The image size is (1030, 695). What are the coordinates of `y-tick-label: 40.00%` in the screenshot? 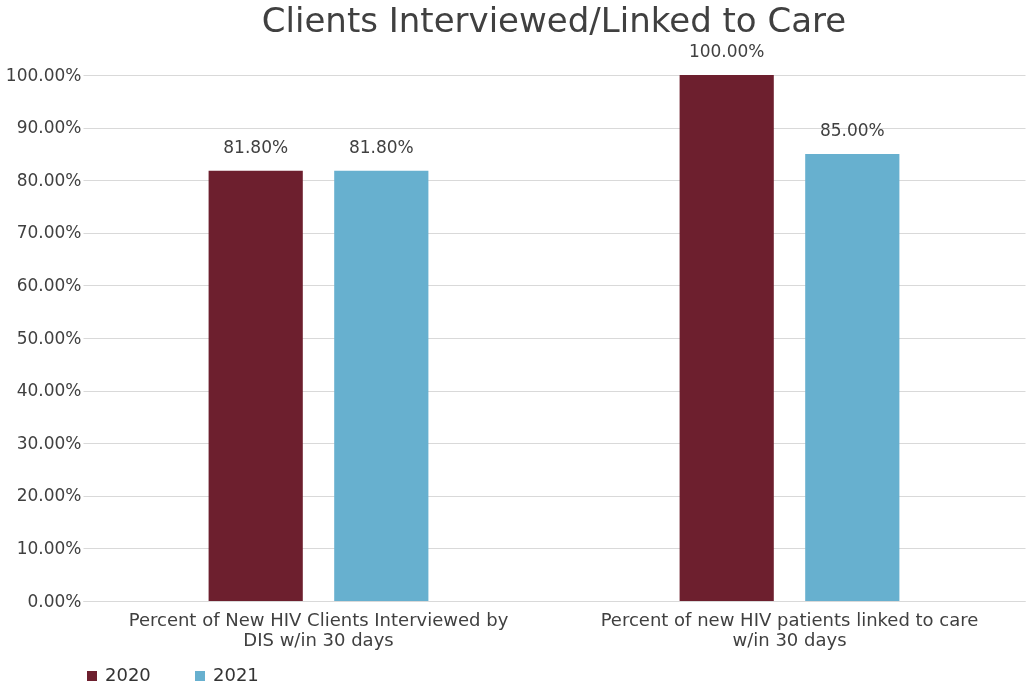 It's located at (49, 390).